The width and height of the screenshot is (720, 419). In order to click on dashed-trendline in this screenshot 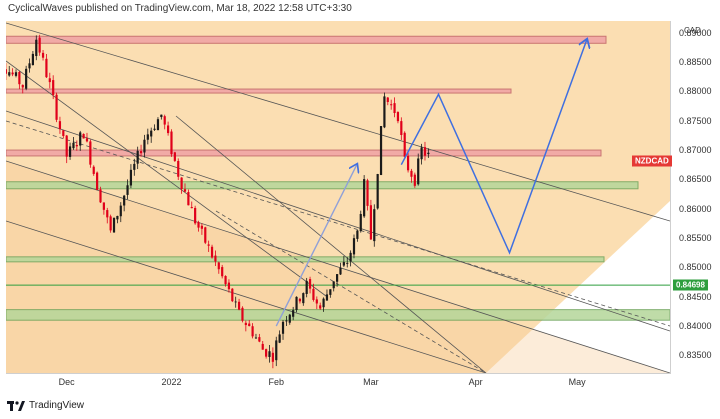, I will do `click(351, 291)`.